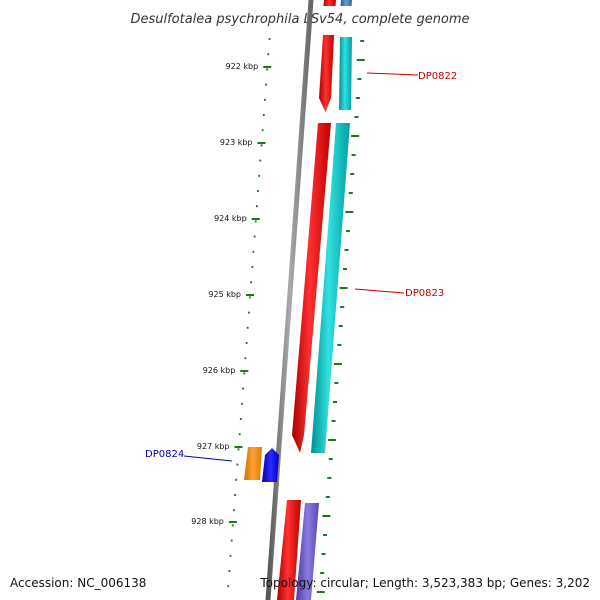  I want to click on outer-ticks, so click(340, 316).